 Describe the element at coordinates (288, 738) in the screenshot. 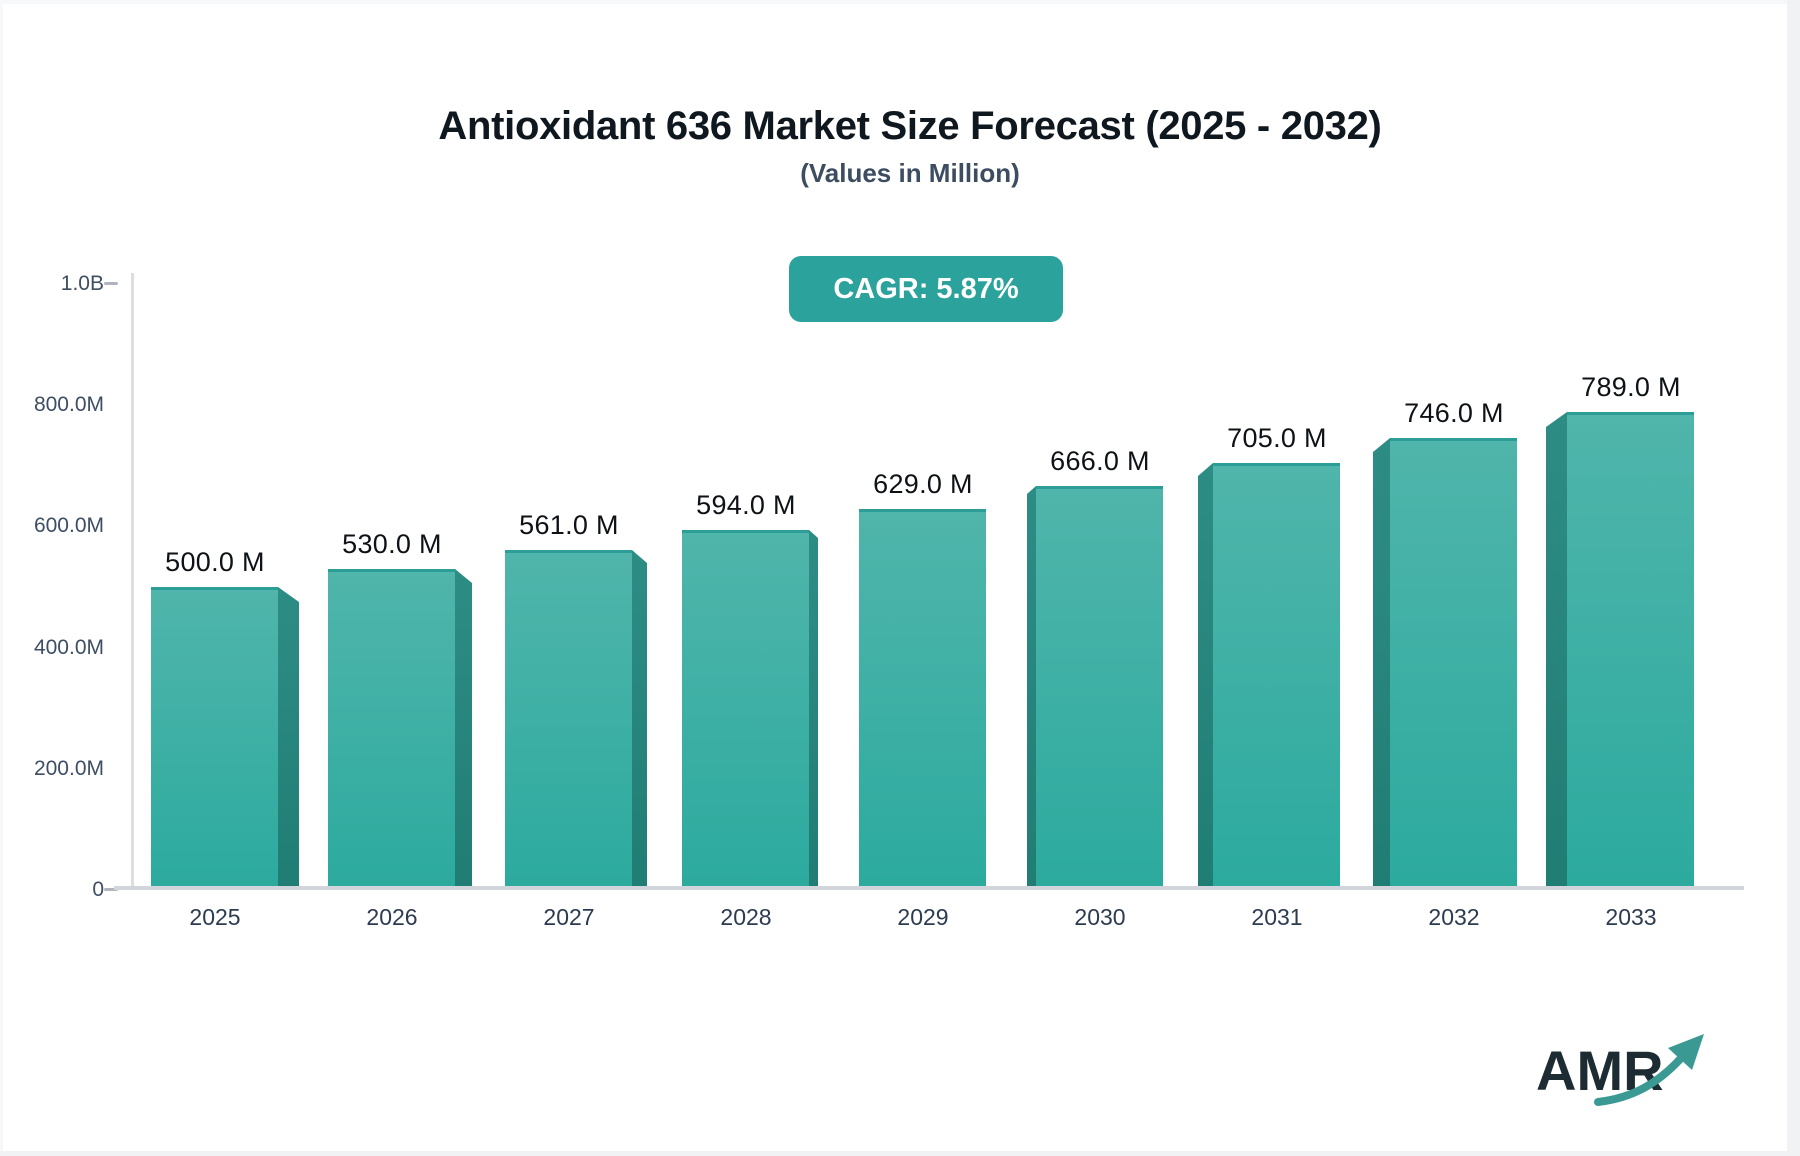

I see `bar-side-face-2025` at that location.